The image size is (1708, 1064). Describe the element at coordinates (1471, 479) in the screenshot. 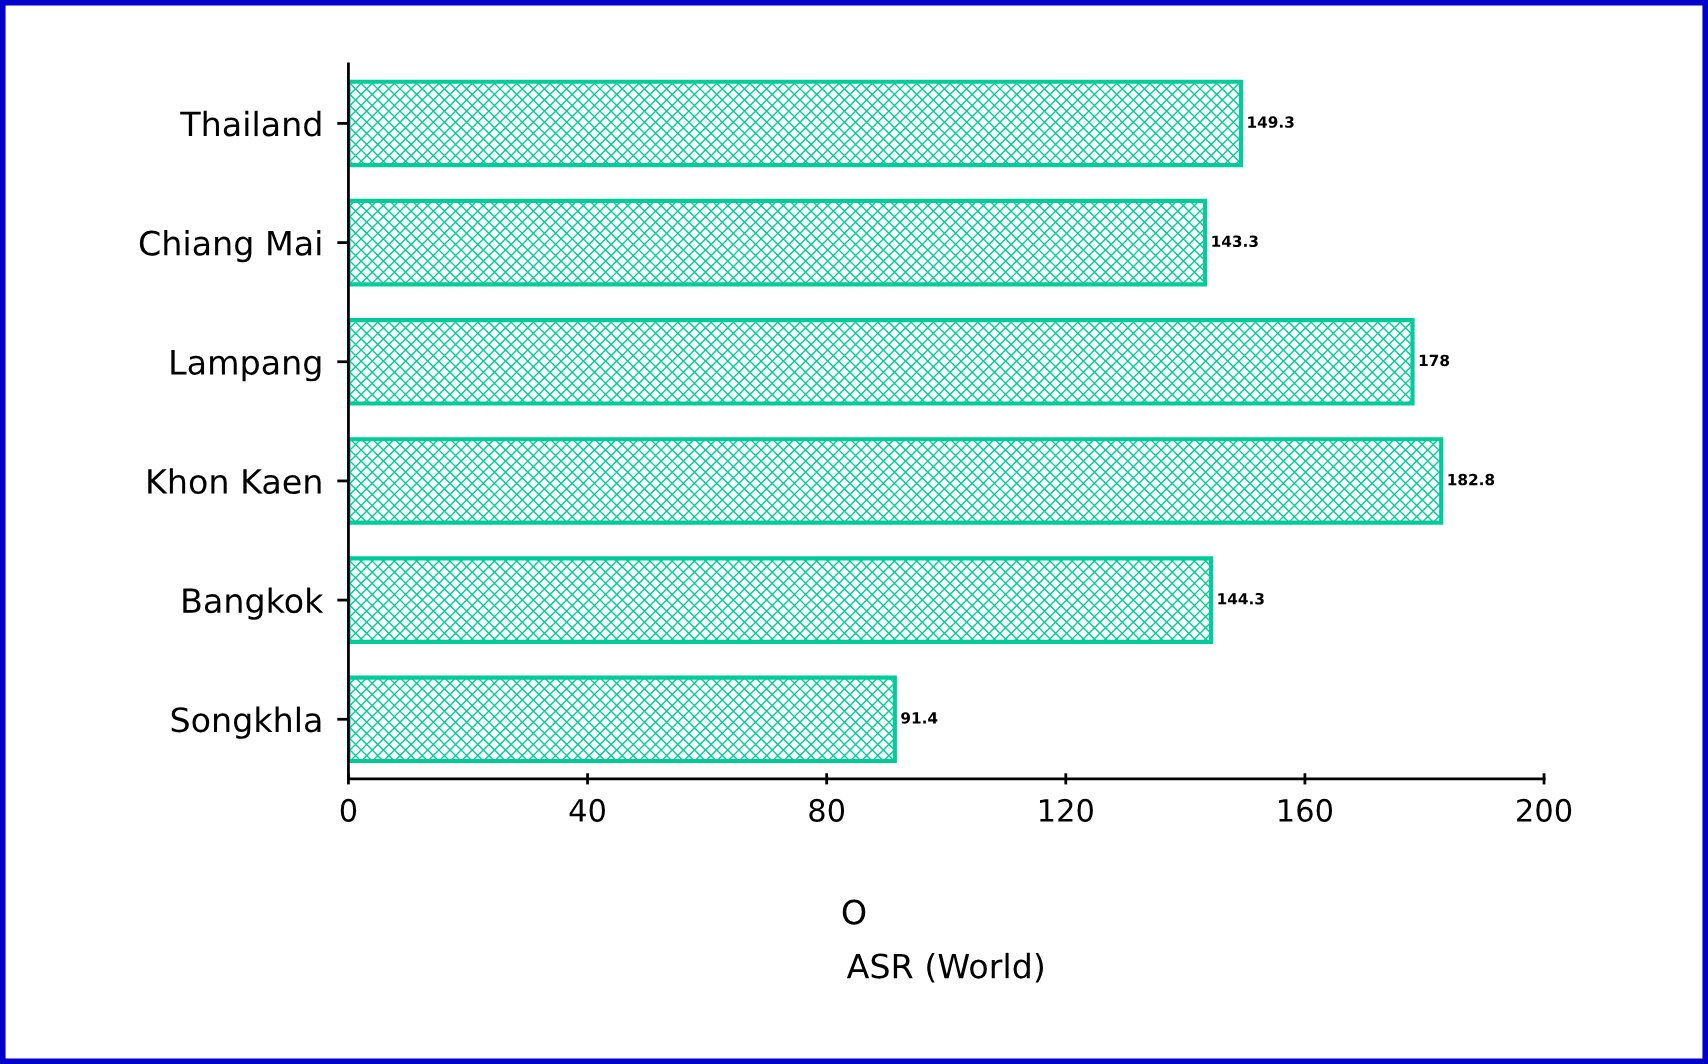

I see `data-label: 182.8` at that location.